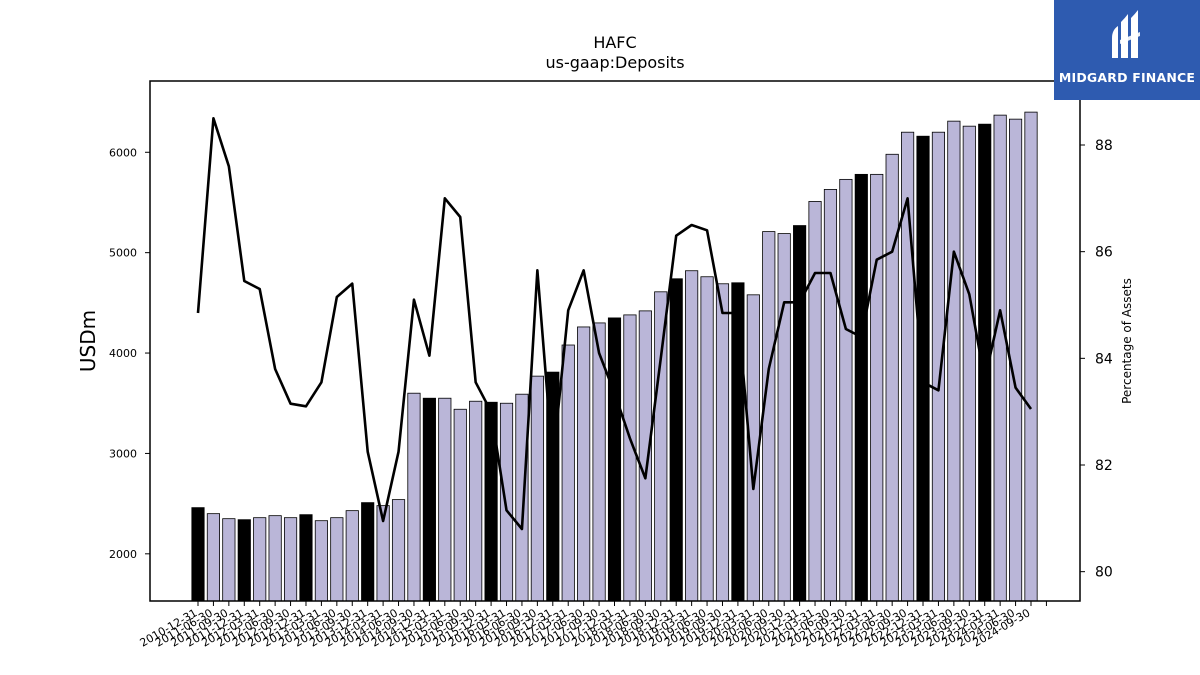 The width and height of the screenshot is (1200, 675). I want to click on midgard-finance-logo: MIDGARD FINANCE, so click(1127, 50).